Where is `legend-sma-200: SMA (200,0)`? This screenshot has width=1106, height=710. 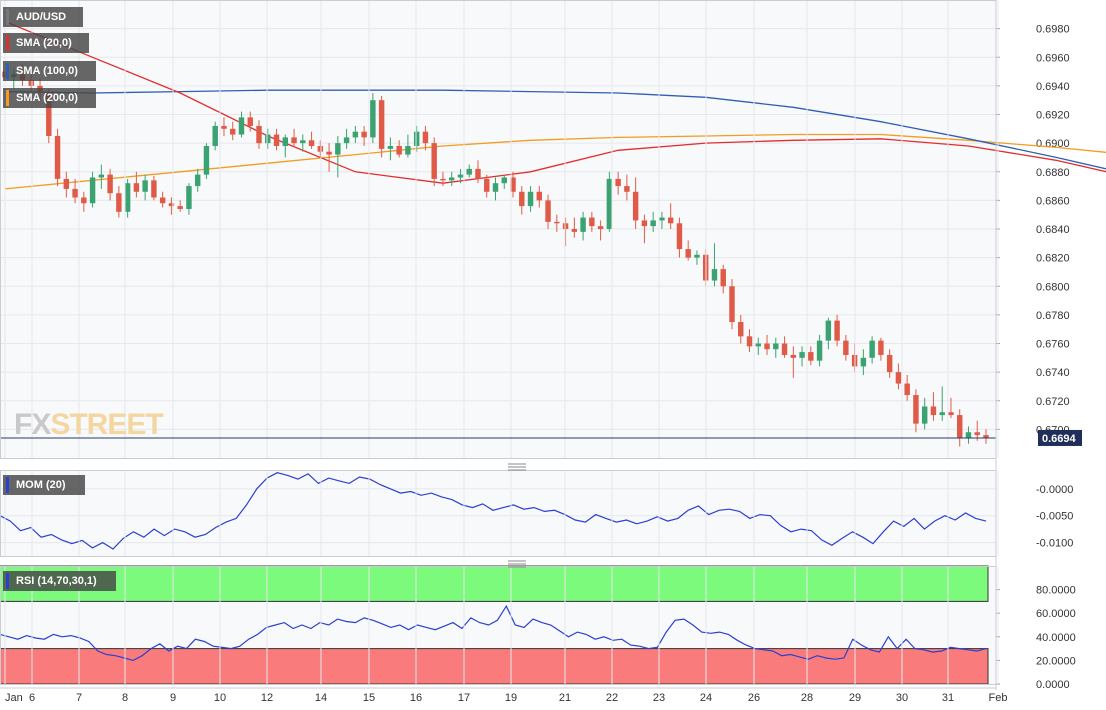
legend-sma-200: SMA (200,0) is located at coordinates (49, 98).